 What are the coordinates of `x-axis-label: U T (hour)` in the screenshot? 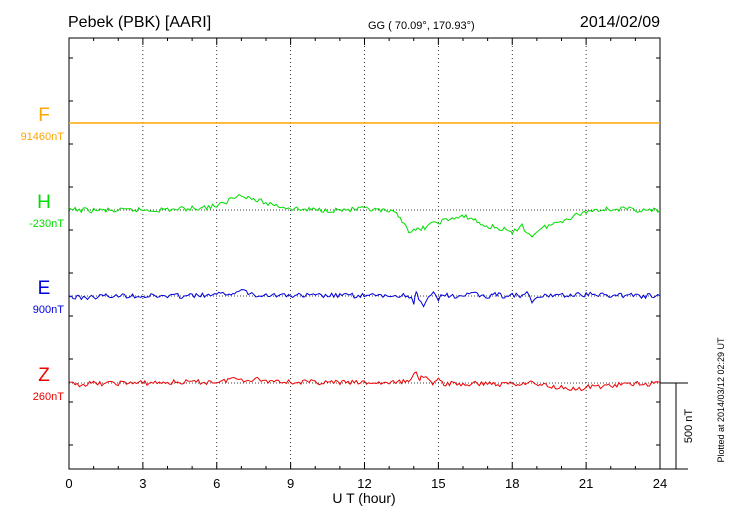 It's located at (363, 498).